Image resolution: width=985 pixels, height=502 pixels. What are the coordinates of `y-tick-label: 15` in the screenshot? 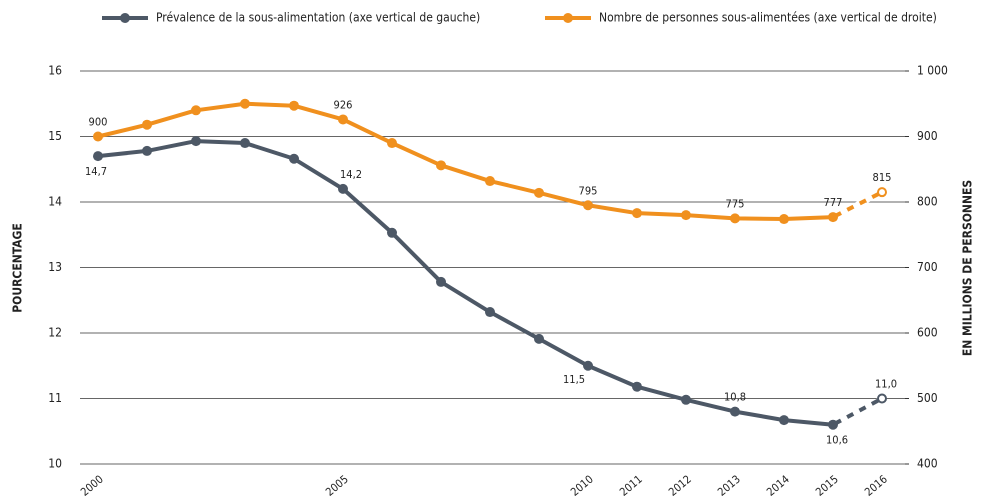 It's located at (55, 136).